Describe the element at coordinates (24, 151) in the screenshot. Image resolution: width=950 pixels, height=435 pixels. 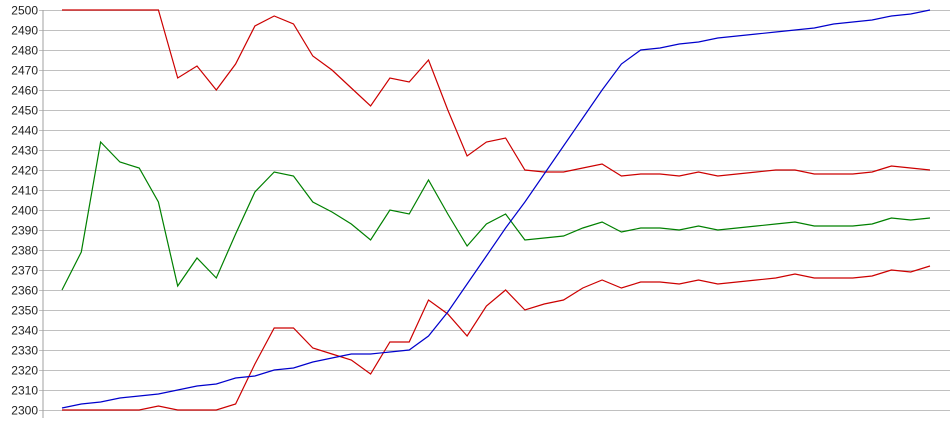
I see `y-tick-label: 2430` at that location.